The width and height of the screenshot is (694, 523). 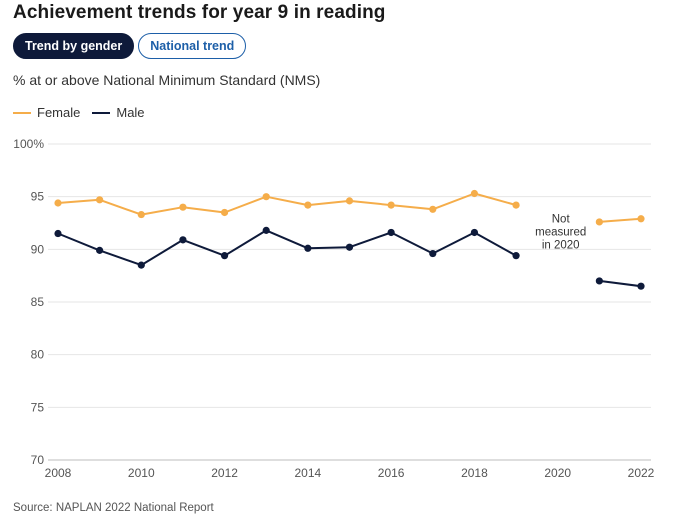 I want to click on chart-title: Achievement trends for year 9 in reading, so click(x=199, y=12).